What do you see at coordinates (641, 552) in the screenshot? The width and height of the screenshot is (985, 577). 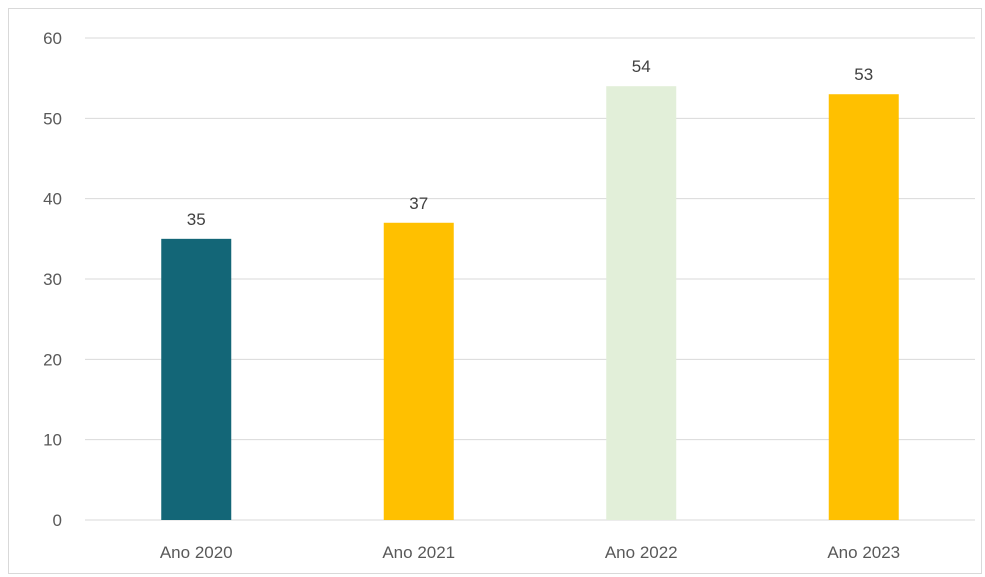 I see `x-category-label: Ano 2022` at bounding box center [641, 552].